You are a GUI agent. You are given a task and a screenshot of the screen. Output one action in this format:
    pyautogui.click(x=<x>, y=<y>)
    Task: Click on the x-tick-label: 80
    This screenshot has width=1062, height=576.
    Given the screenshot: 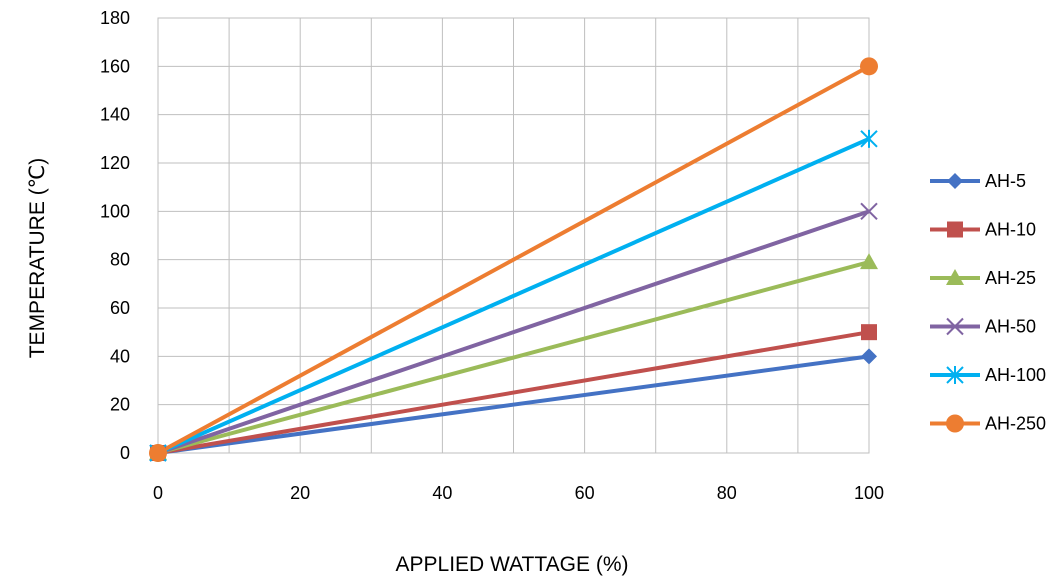 What is the action you would take?
    pyautogui.click(x=727, y=493)
    